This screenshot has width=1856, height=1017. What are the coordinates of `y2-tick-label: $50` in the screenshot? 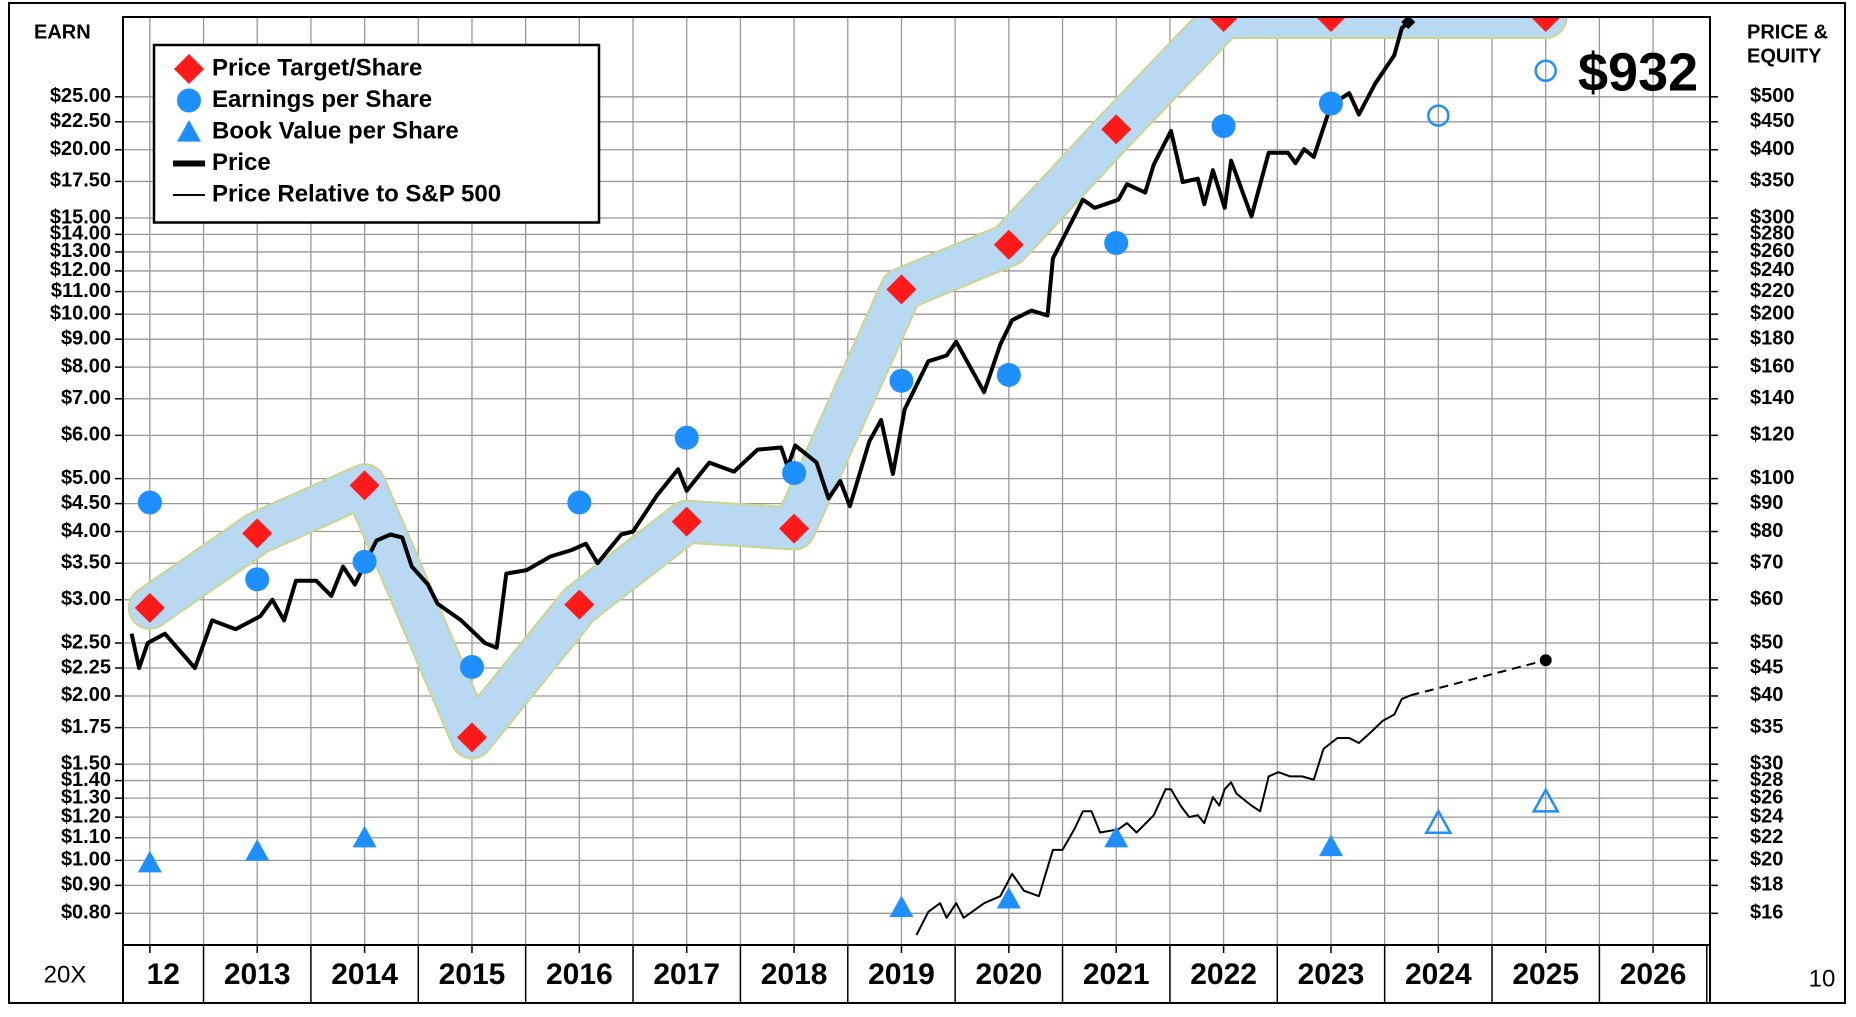 It's located at (1766, 642).